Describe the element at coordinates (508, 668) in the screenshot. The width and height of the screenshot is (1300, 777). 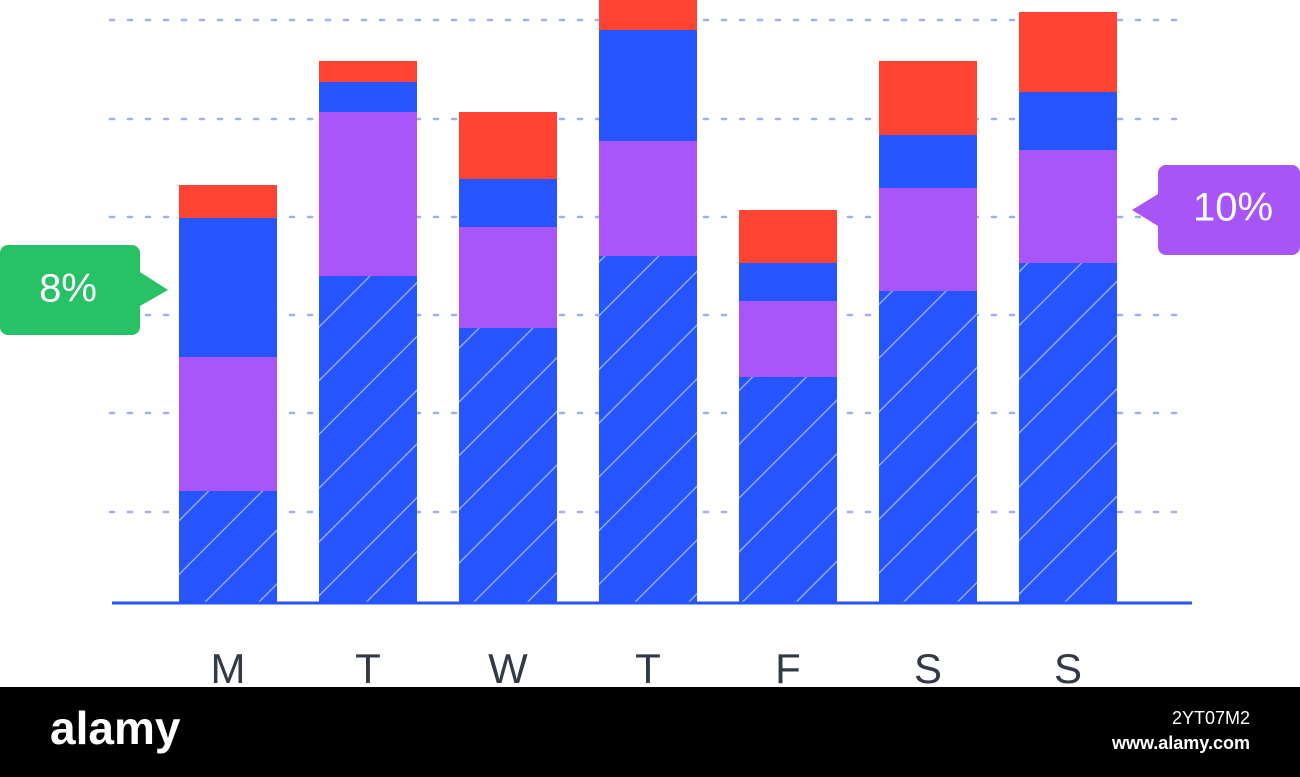
I see `x-tick-label: W` at that location.